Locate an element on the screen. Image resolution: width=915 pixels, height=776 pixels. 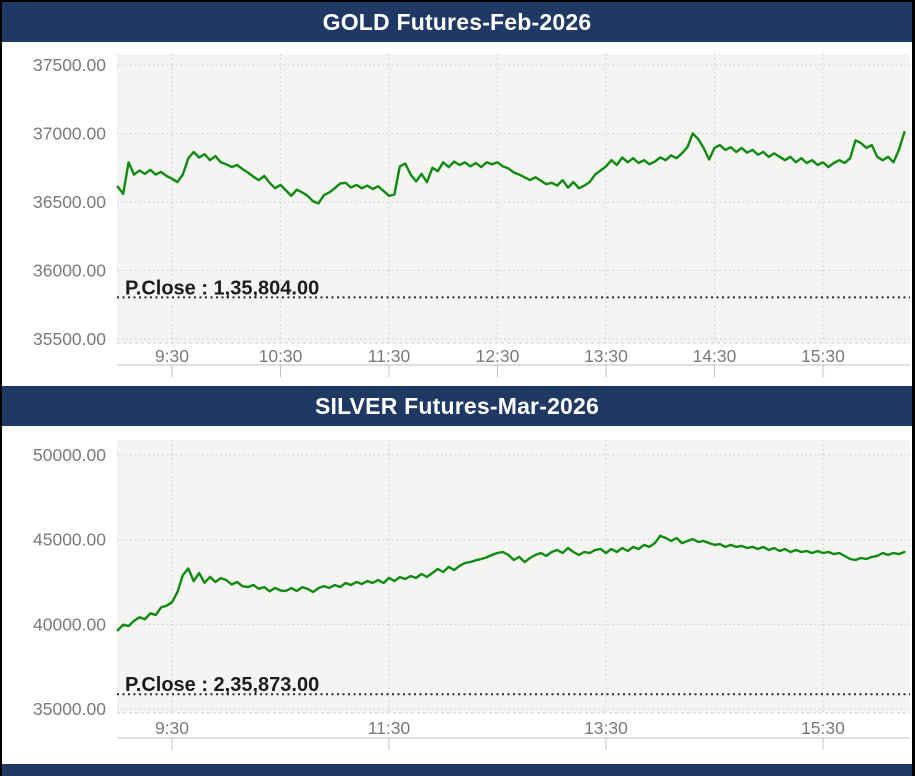
y-tick-label: 35000.00 is located at coordinates (69, 709).